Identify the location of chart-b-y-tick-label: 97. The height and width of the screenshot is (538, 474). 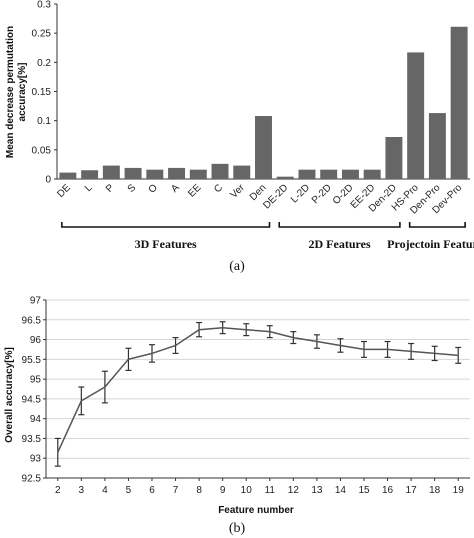
(36, 301).